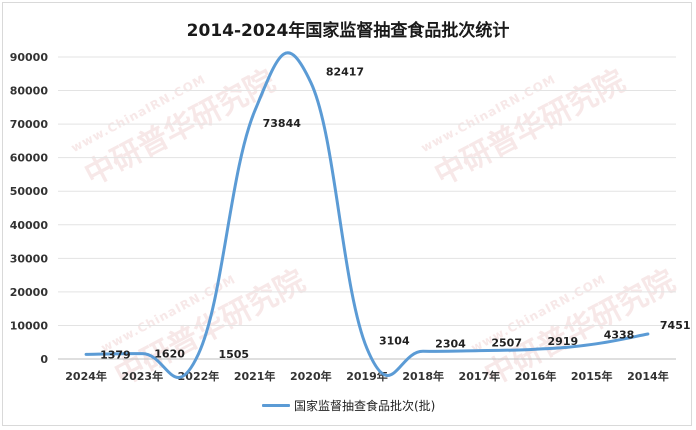  What do you see at coordinates (44, 359) in the screenshot?
I see `y-tick-label: 0` at bounding box center [44, 359].